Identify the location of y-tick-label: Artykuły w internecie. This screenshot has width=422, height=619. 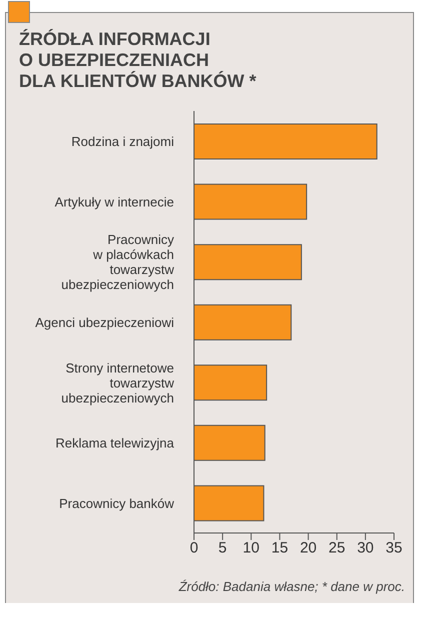
(114, 201).